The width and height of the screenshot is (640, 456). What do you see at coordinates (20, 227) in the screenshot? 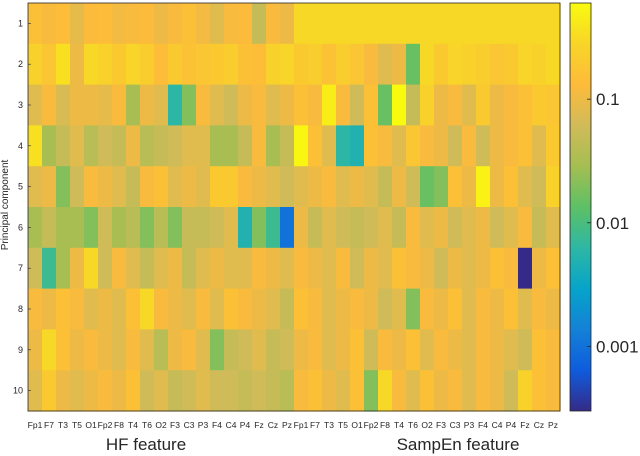
I see `y-tick-label: 6` at bounding box center [20, 227].